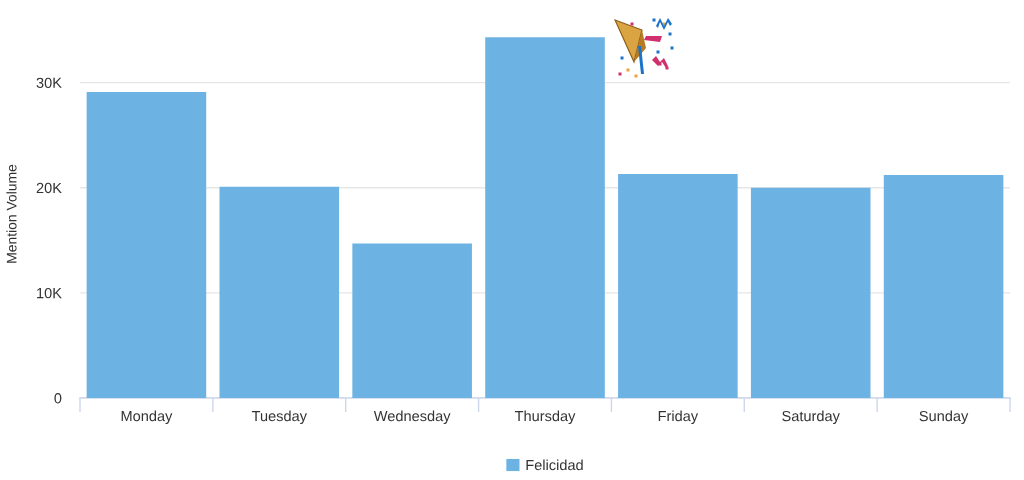 The height and width of the screenshot is (480, 1024). I want to click on y-tick-label: 10K, so click(49, 293).